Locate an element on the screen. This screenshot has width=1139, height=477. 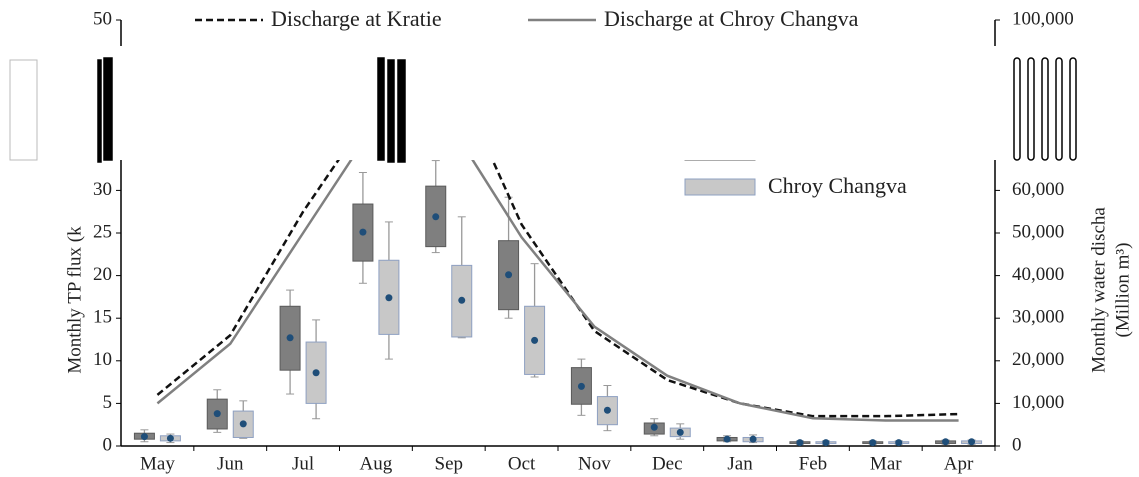
legend-swatch is located at coordinates (720, 187).